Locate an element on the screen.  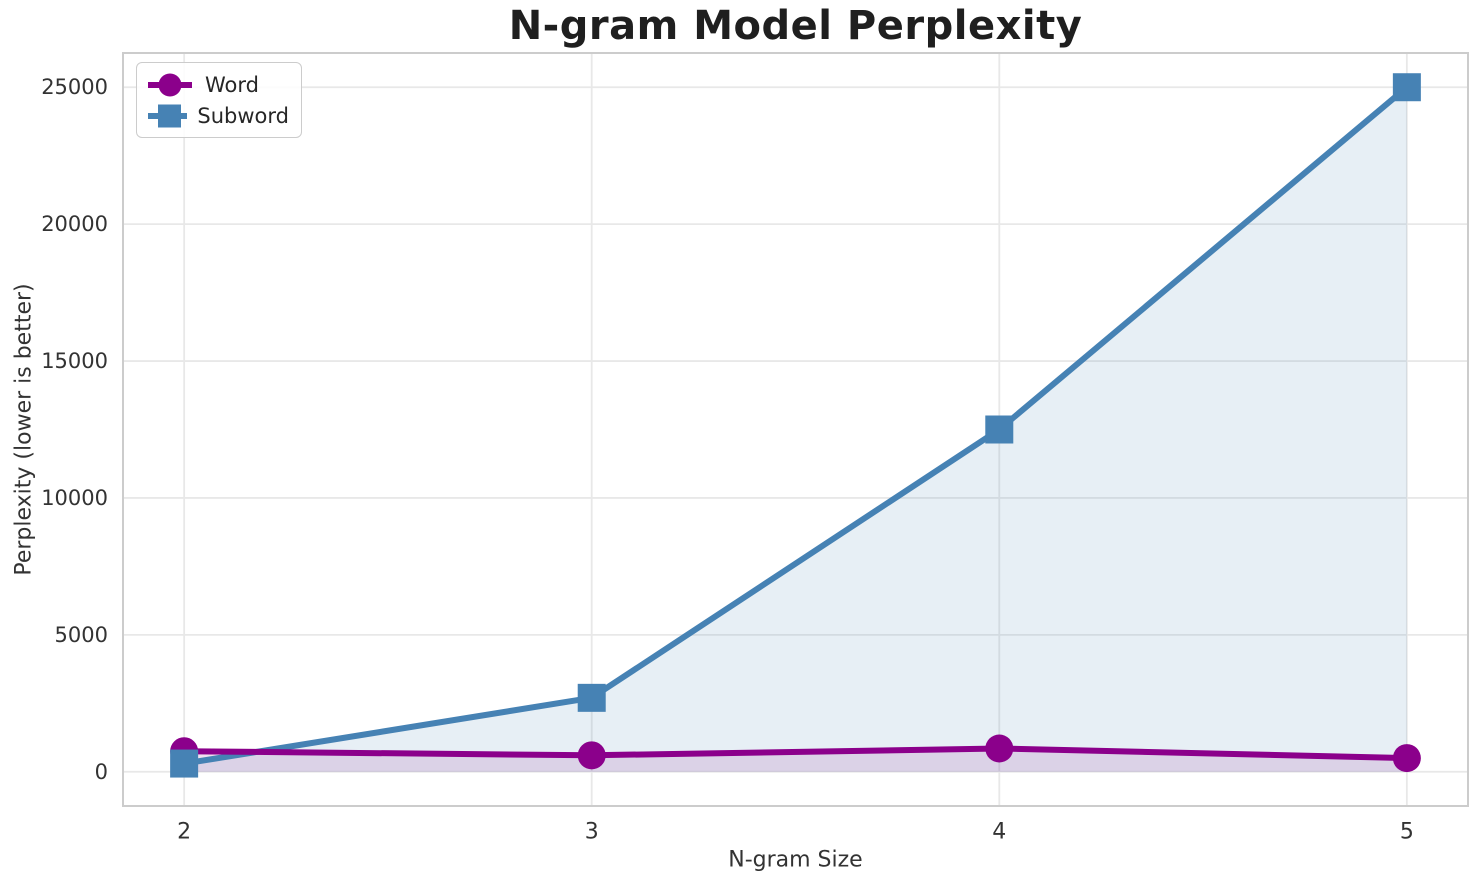
legend-item-word: Word is located at coordinates (217, 84).